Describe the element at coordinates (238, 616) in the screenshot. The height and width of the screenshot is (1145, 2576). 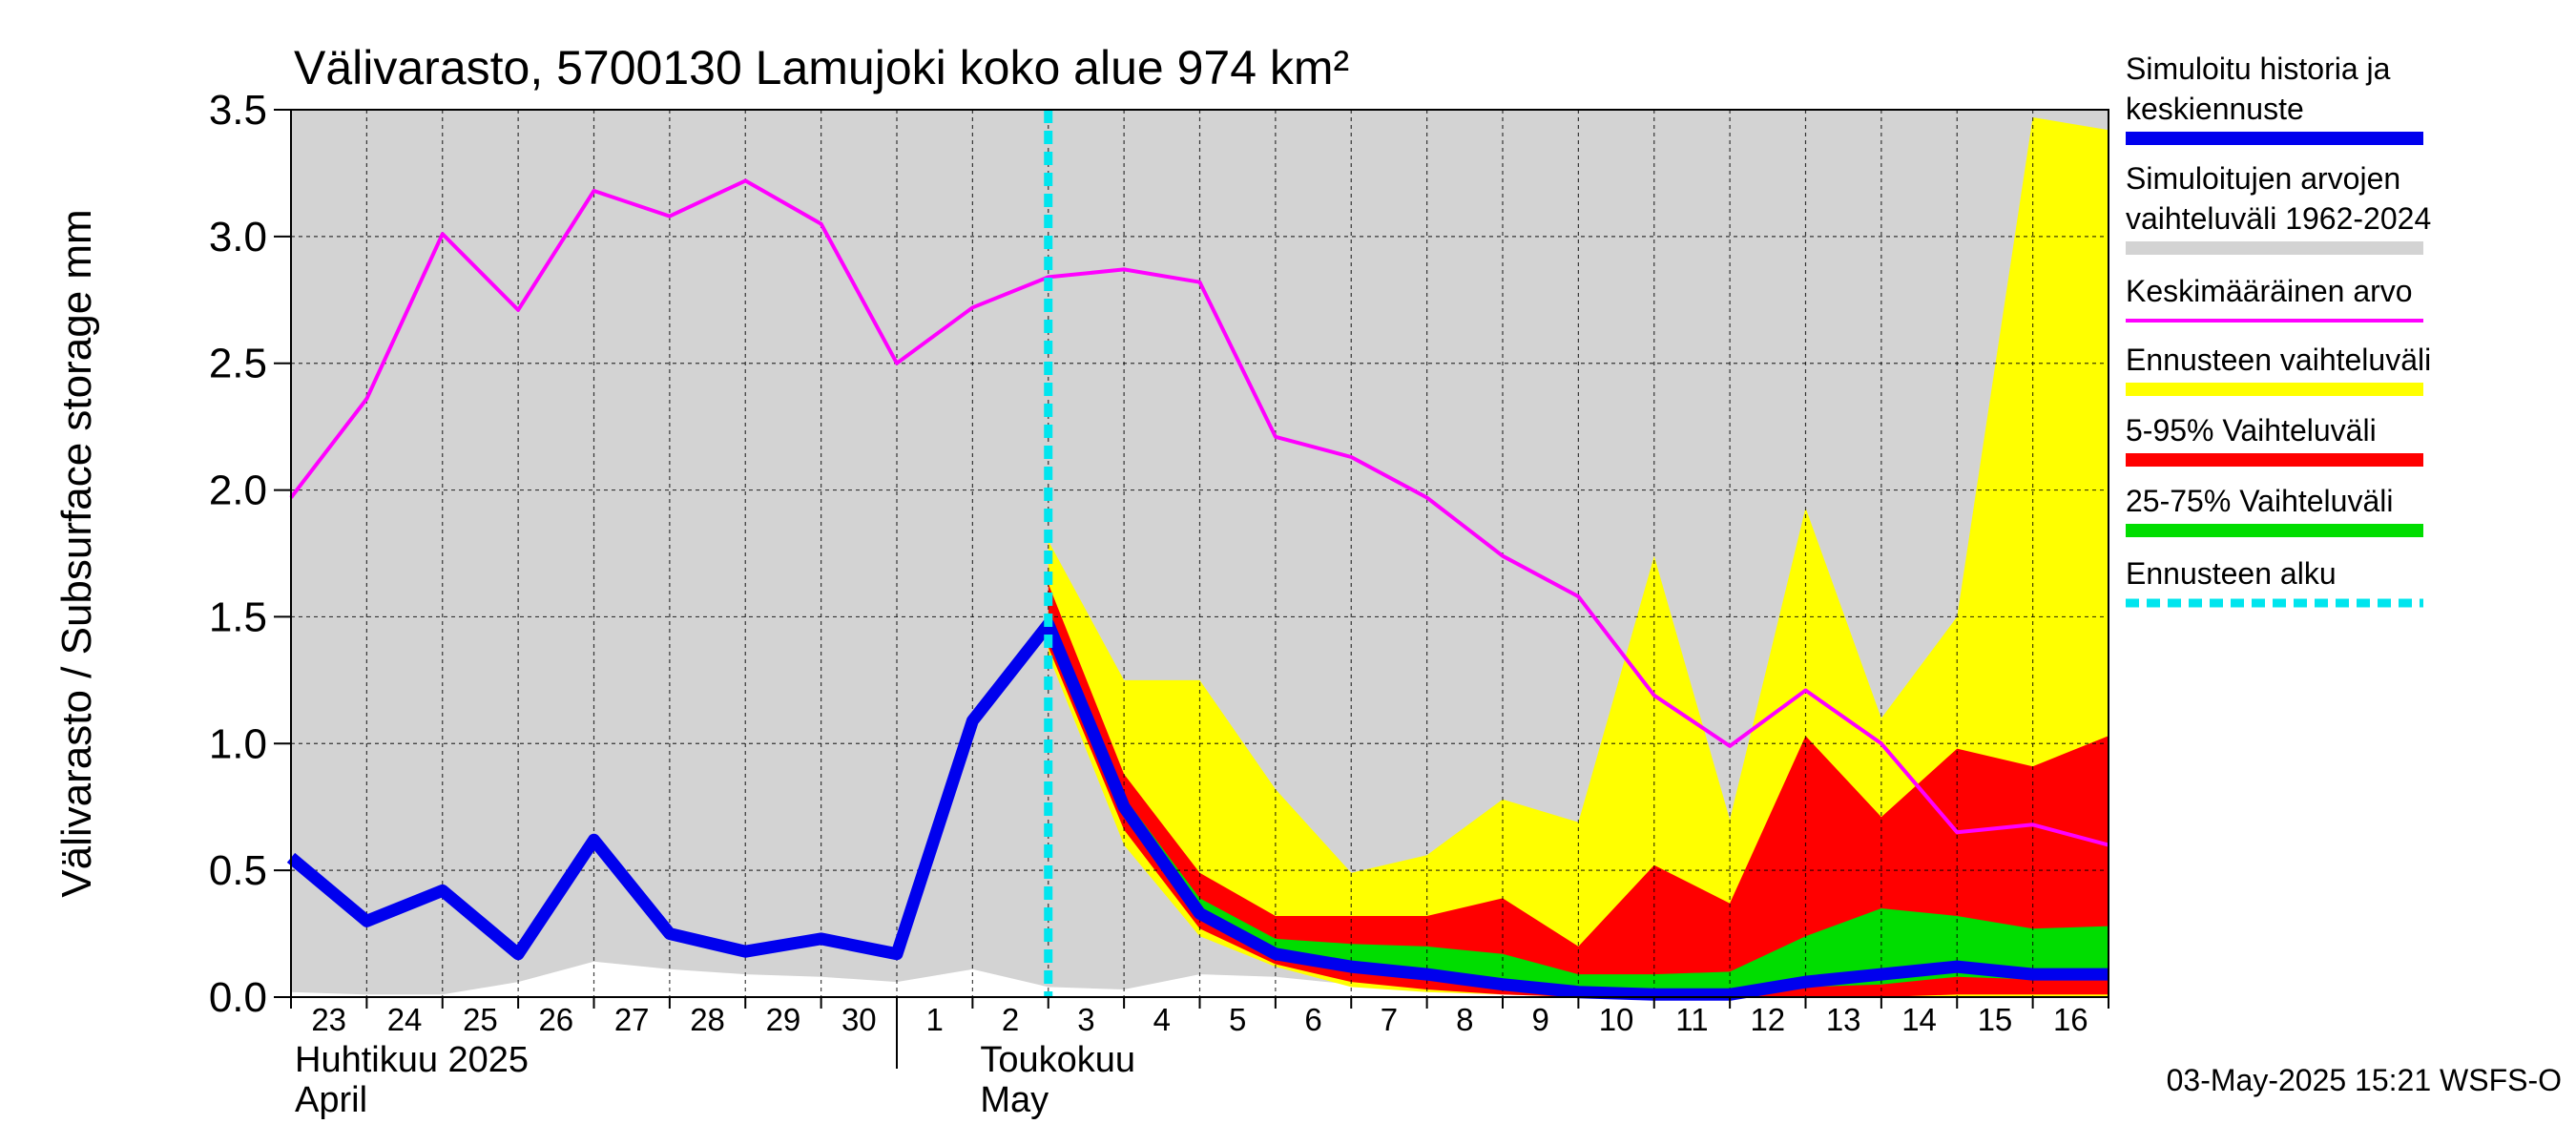
I see `y-tick-label: 1.5` at that location.